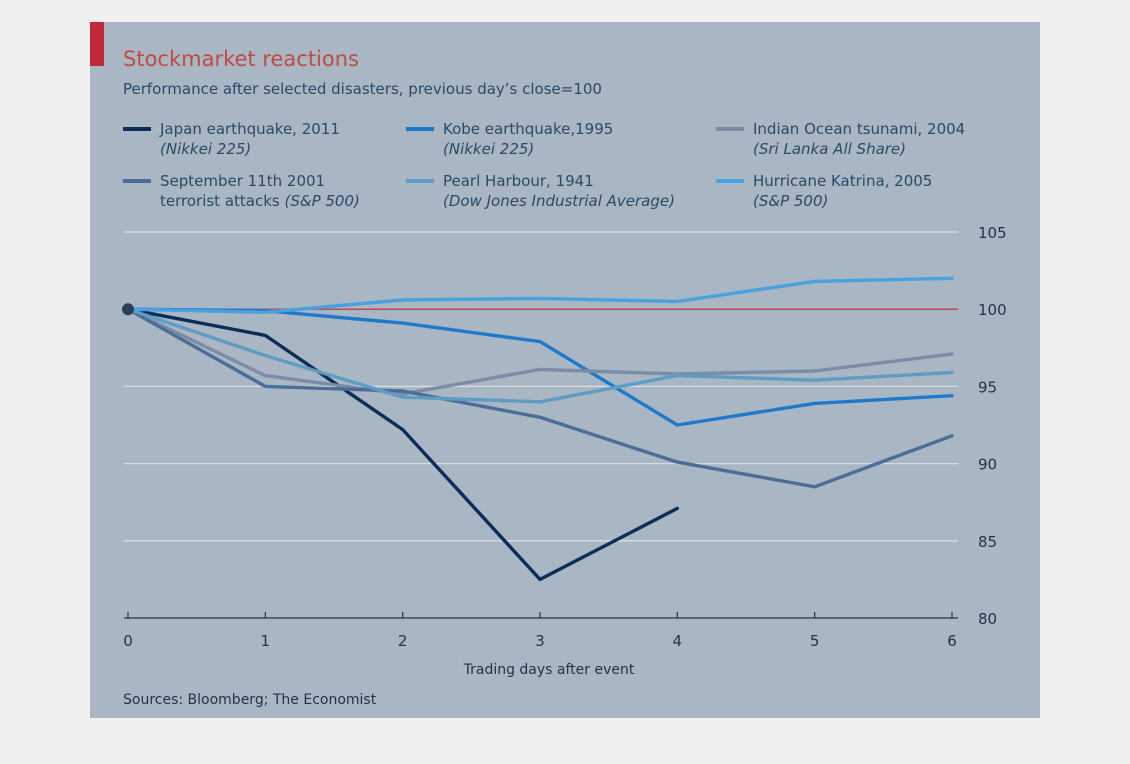 The width and height of the screenshot is (1130, 764). I want to click on chart-title: Stockmarket reactions, so click(241, 59).